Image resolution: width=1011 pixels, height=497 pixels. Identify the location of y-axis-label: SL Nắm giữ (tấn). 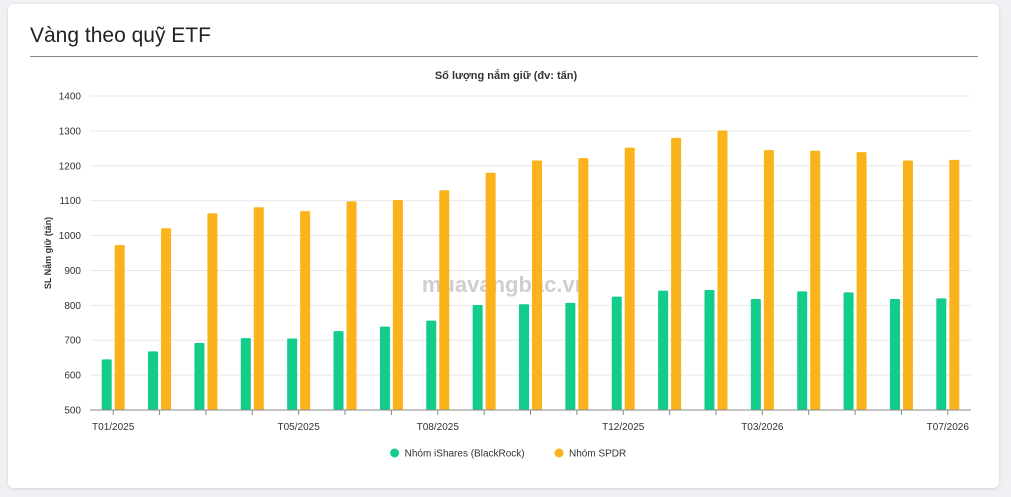
(47, 253).